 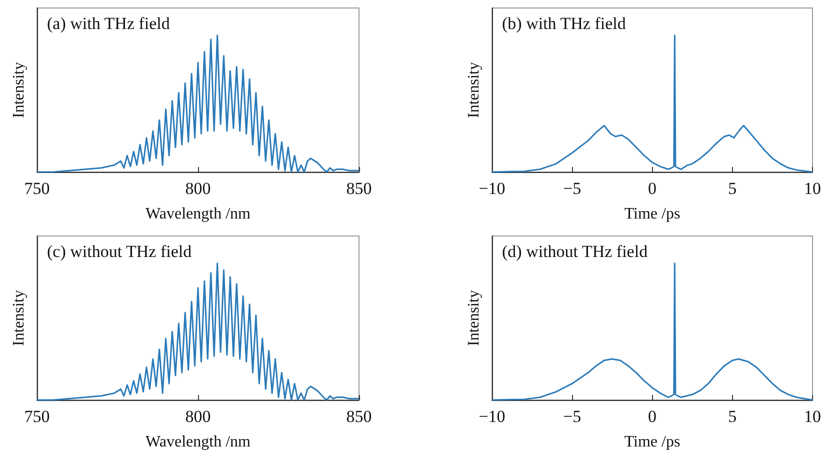 What do you see at coordinates (575, 251) in the screenshot?
I see `chart-title: (d) without THz field` at bounding box center [575, 251].